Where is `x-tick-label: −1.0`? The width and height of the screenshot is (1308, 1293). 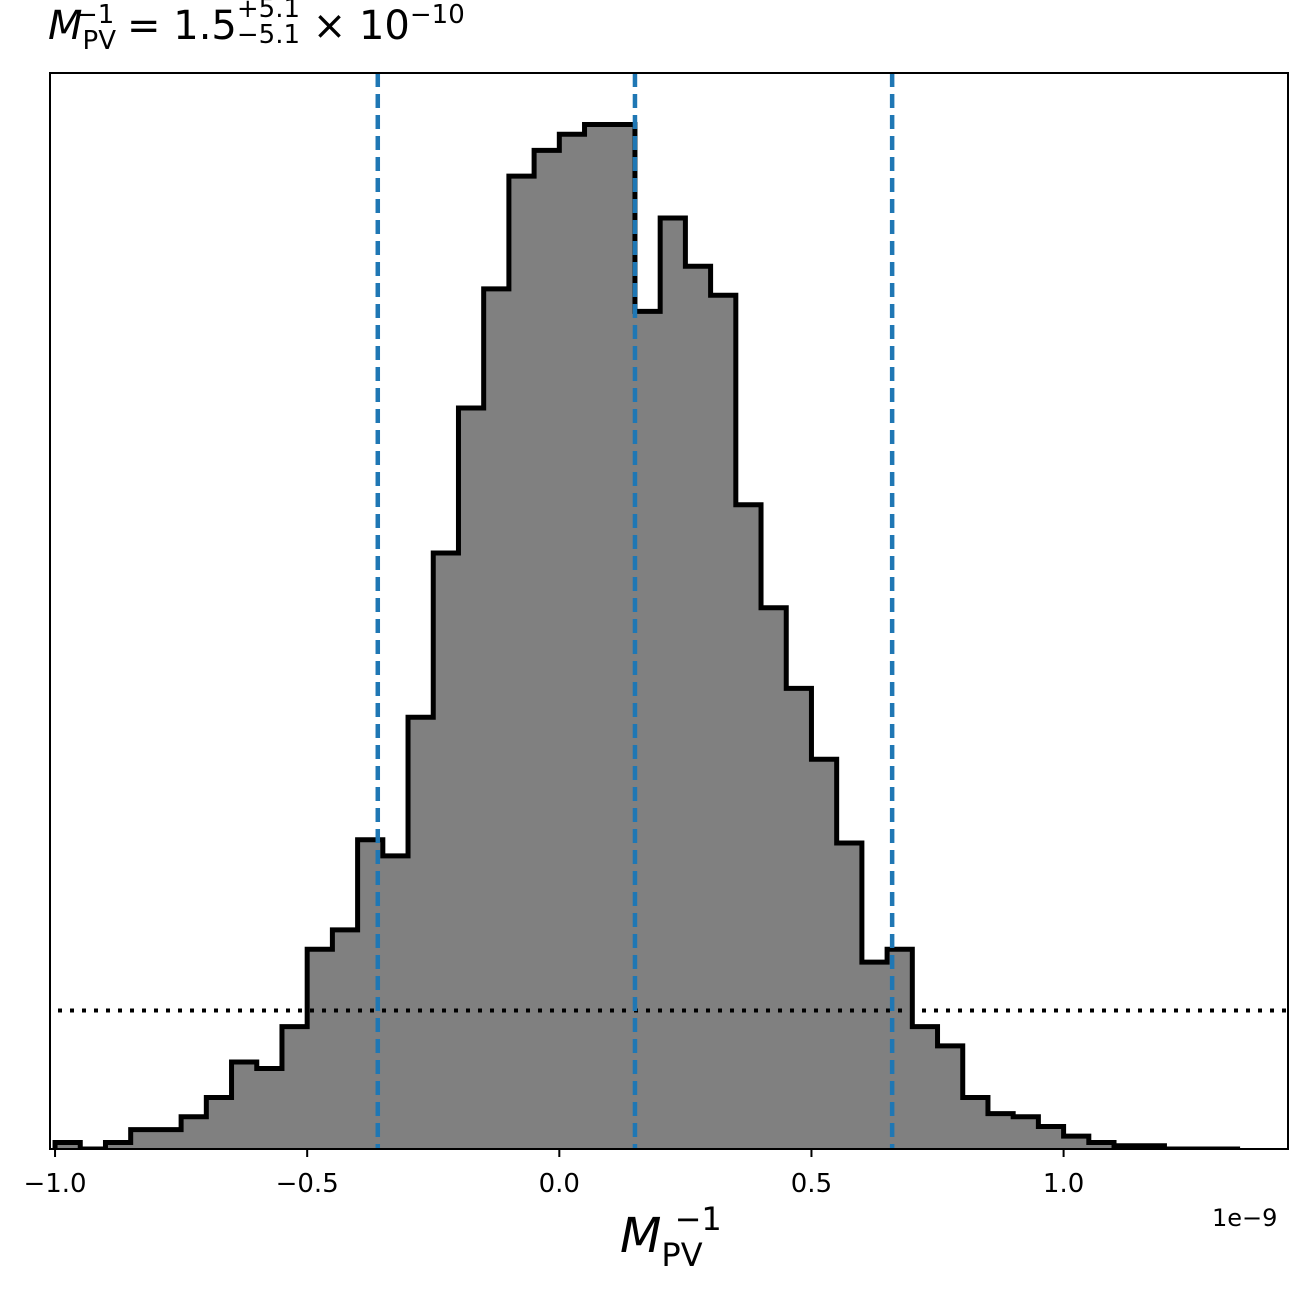 x-tick-label: −1.0 is located at coordinates (54, 1184).